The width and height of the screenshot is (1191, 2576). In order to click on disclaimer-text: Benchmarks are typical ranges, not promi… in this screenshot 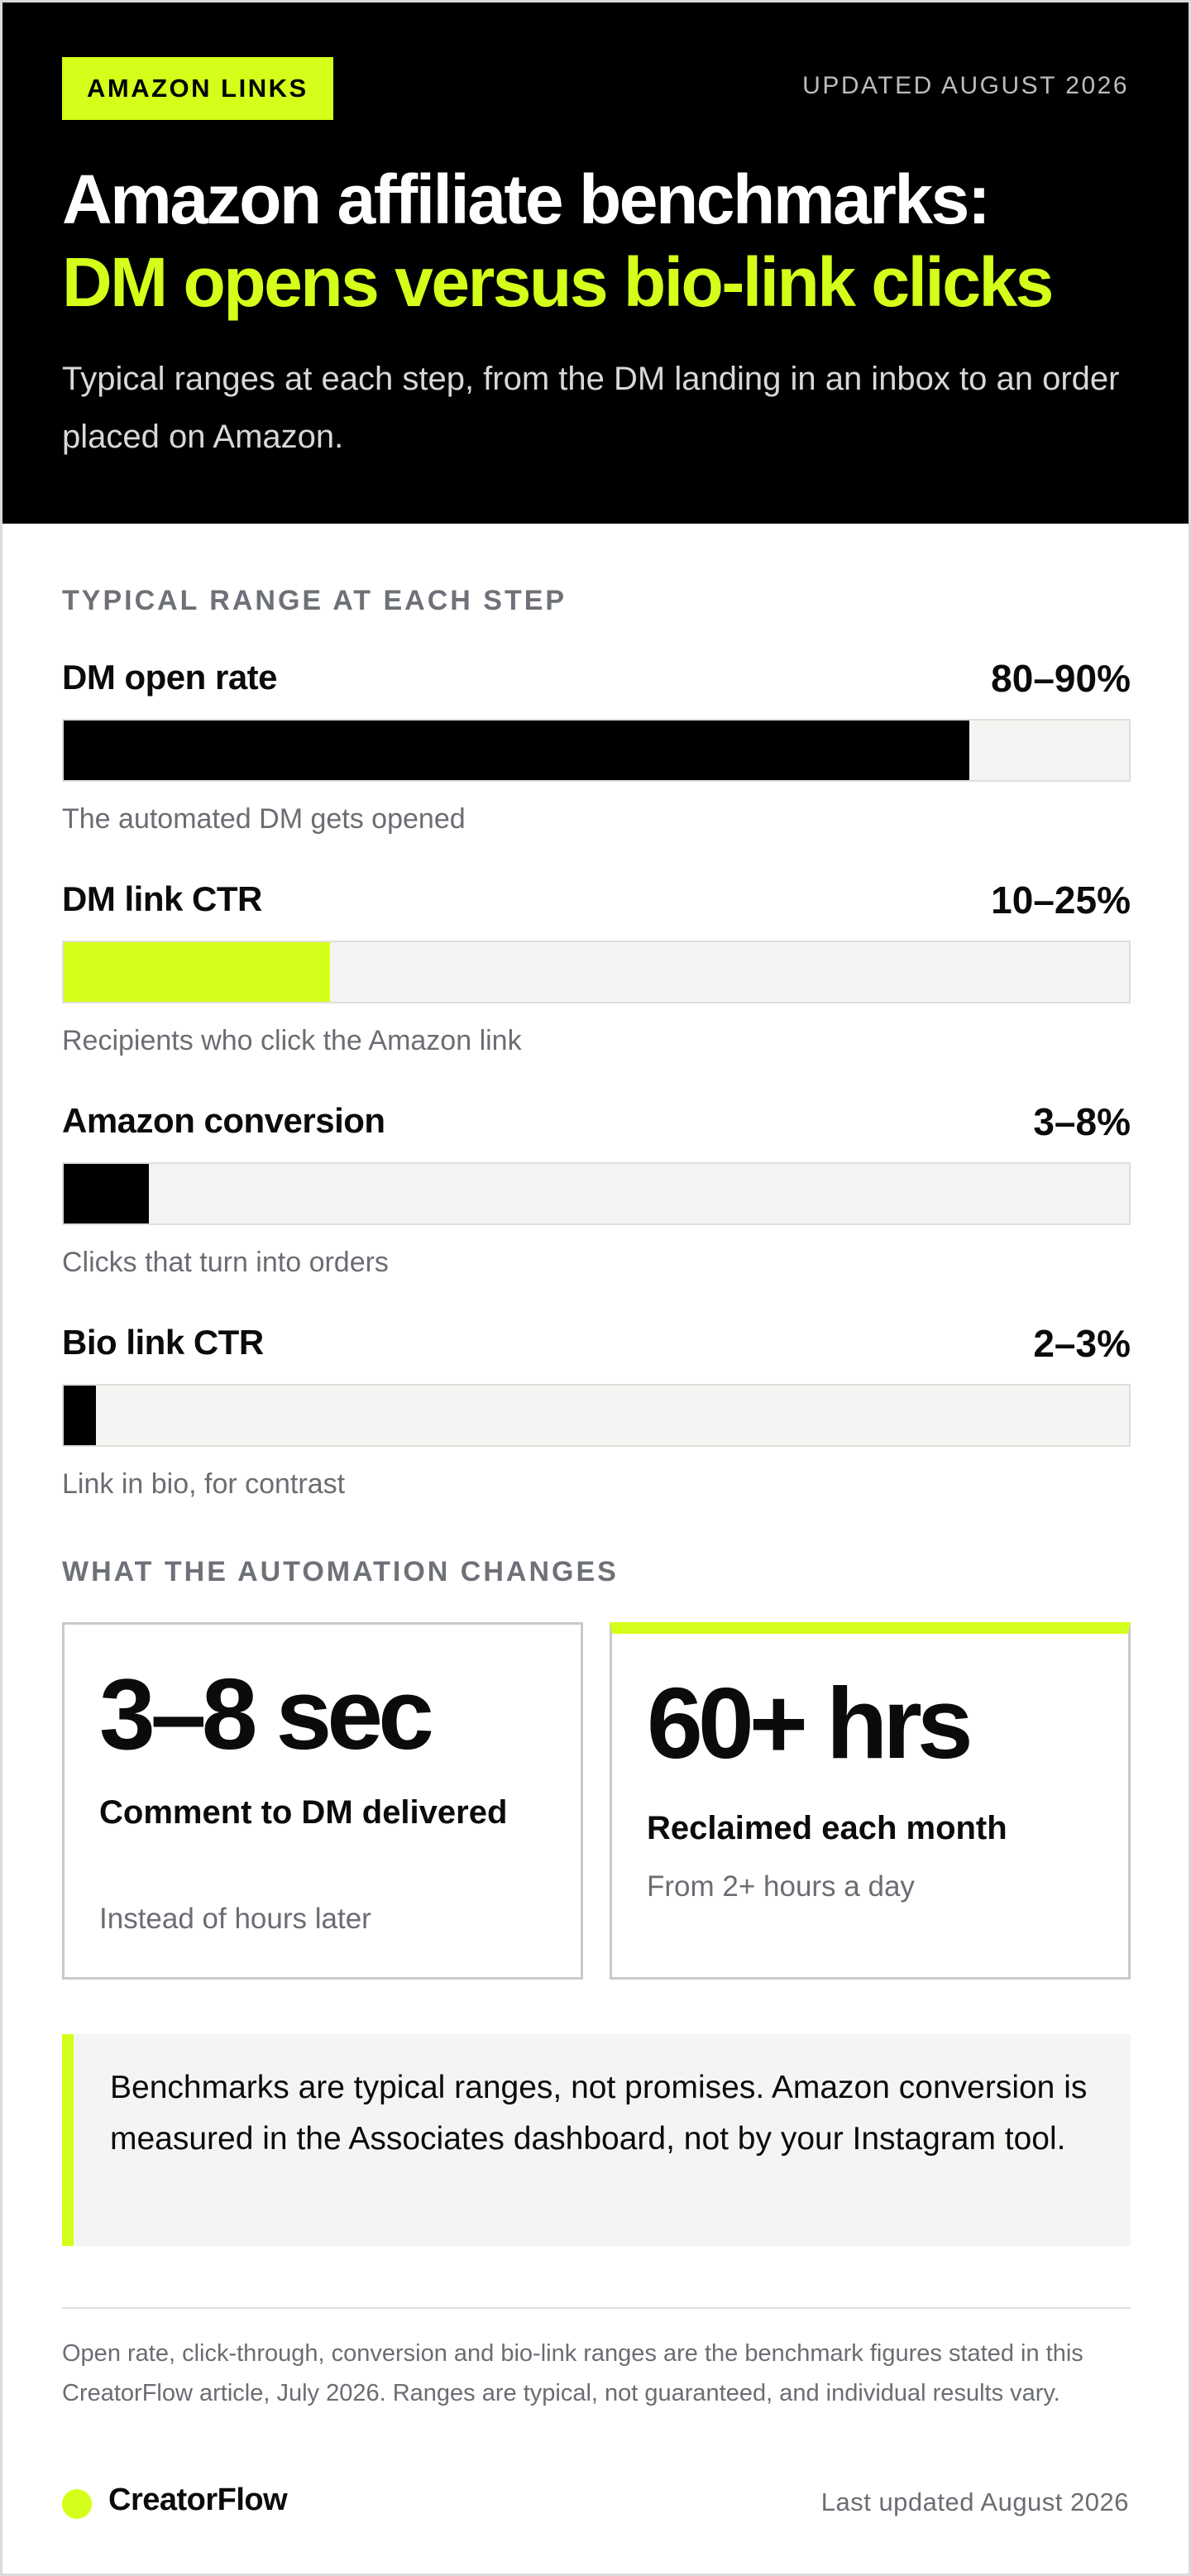, I will do `click(599, 2113)`.